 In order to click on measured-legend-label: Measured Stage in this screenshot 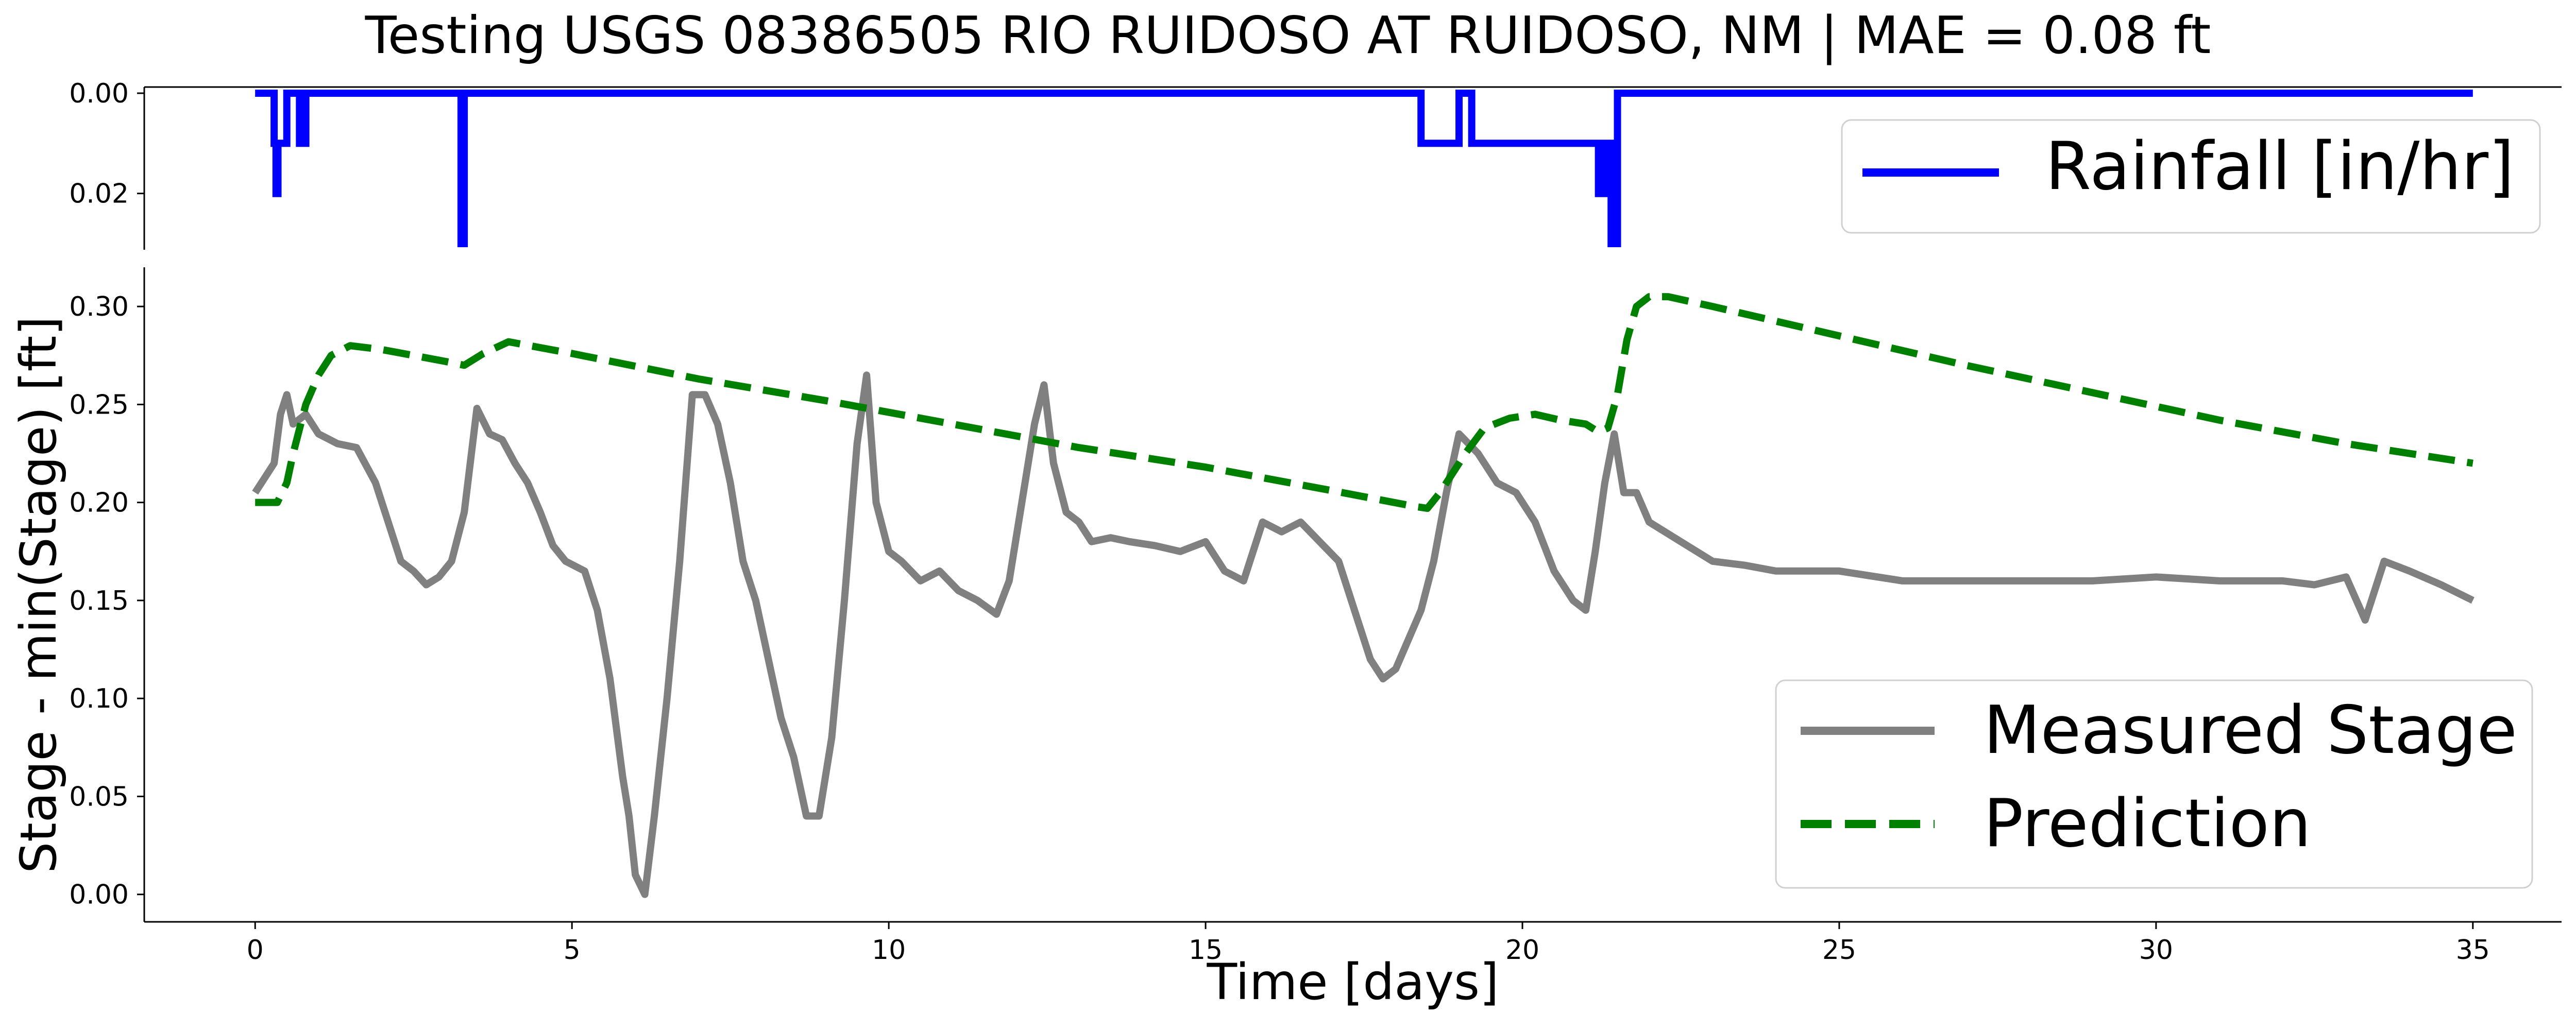, I will do `click(2250, 730)`.